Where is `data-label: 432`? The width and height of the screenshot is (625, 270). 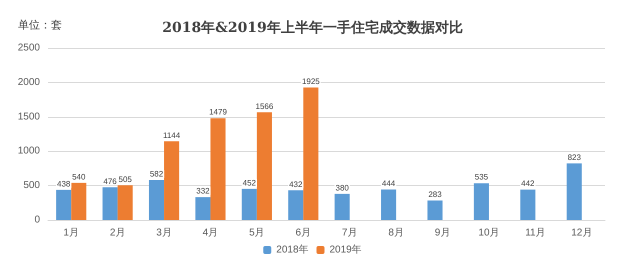 data-label: 432 is located at coordinates (296, 184).